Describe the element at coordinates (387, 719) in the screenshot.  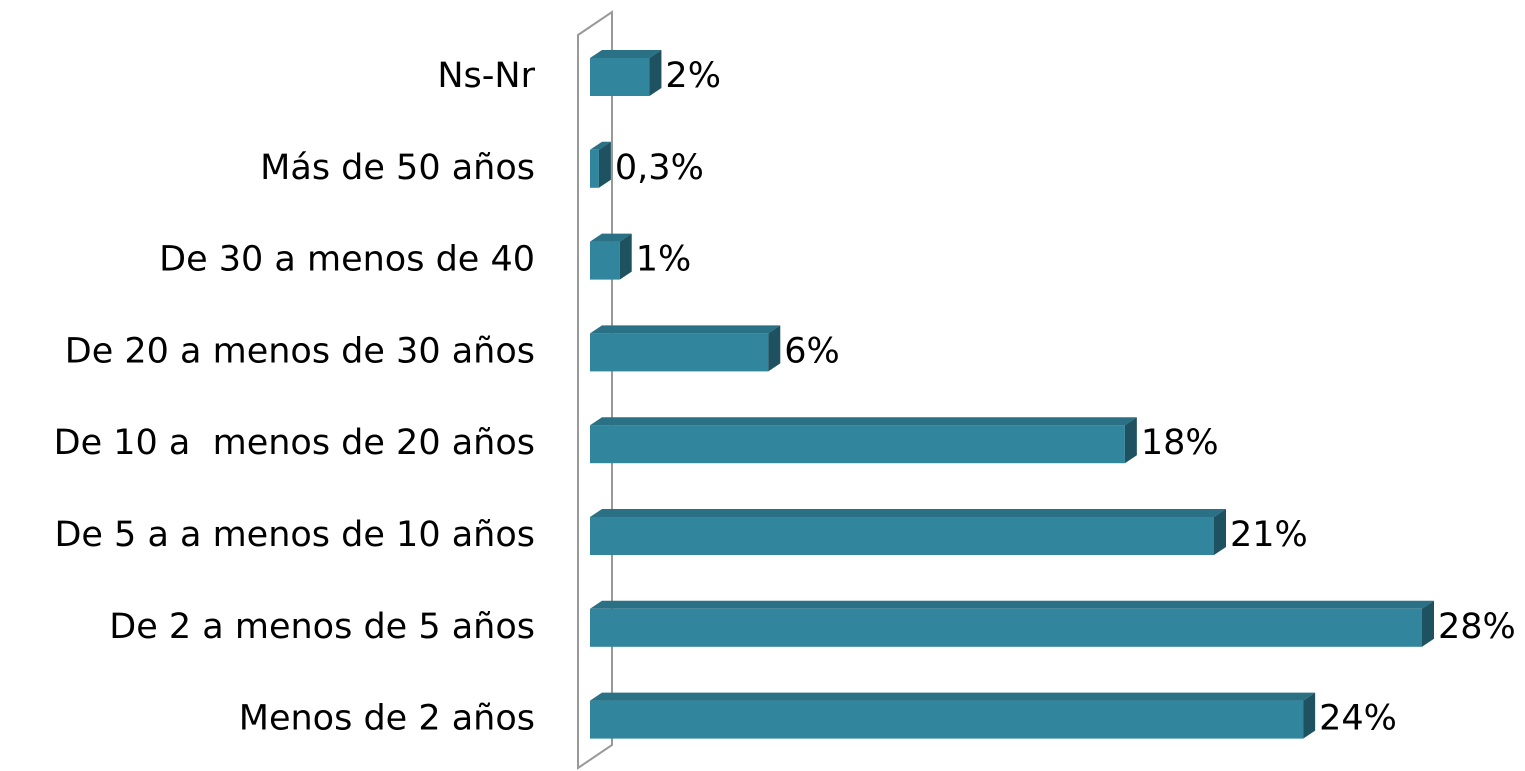
I see `category-label: Menos de 2 años` at that location.